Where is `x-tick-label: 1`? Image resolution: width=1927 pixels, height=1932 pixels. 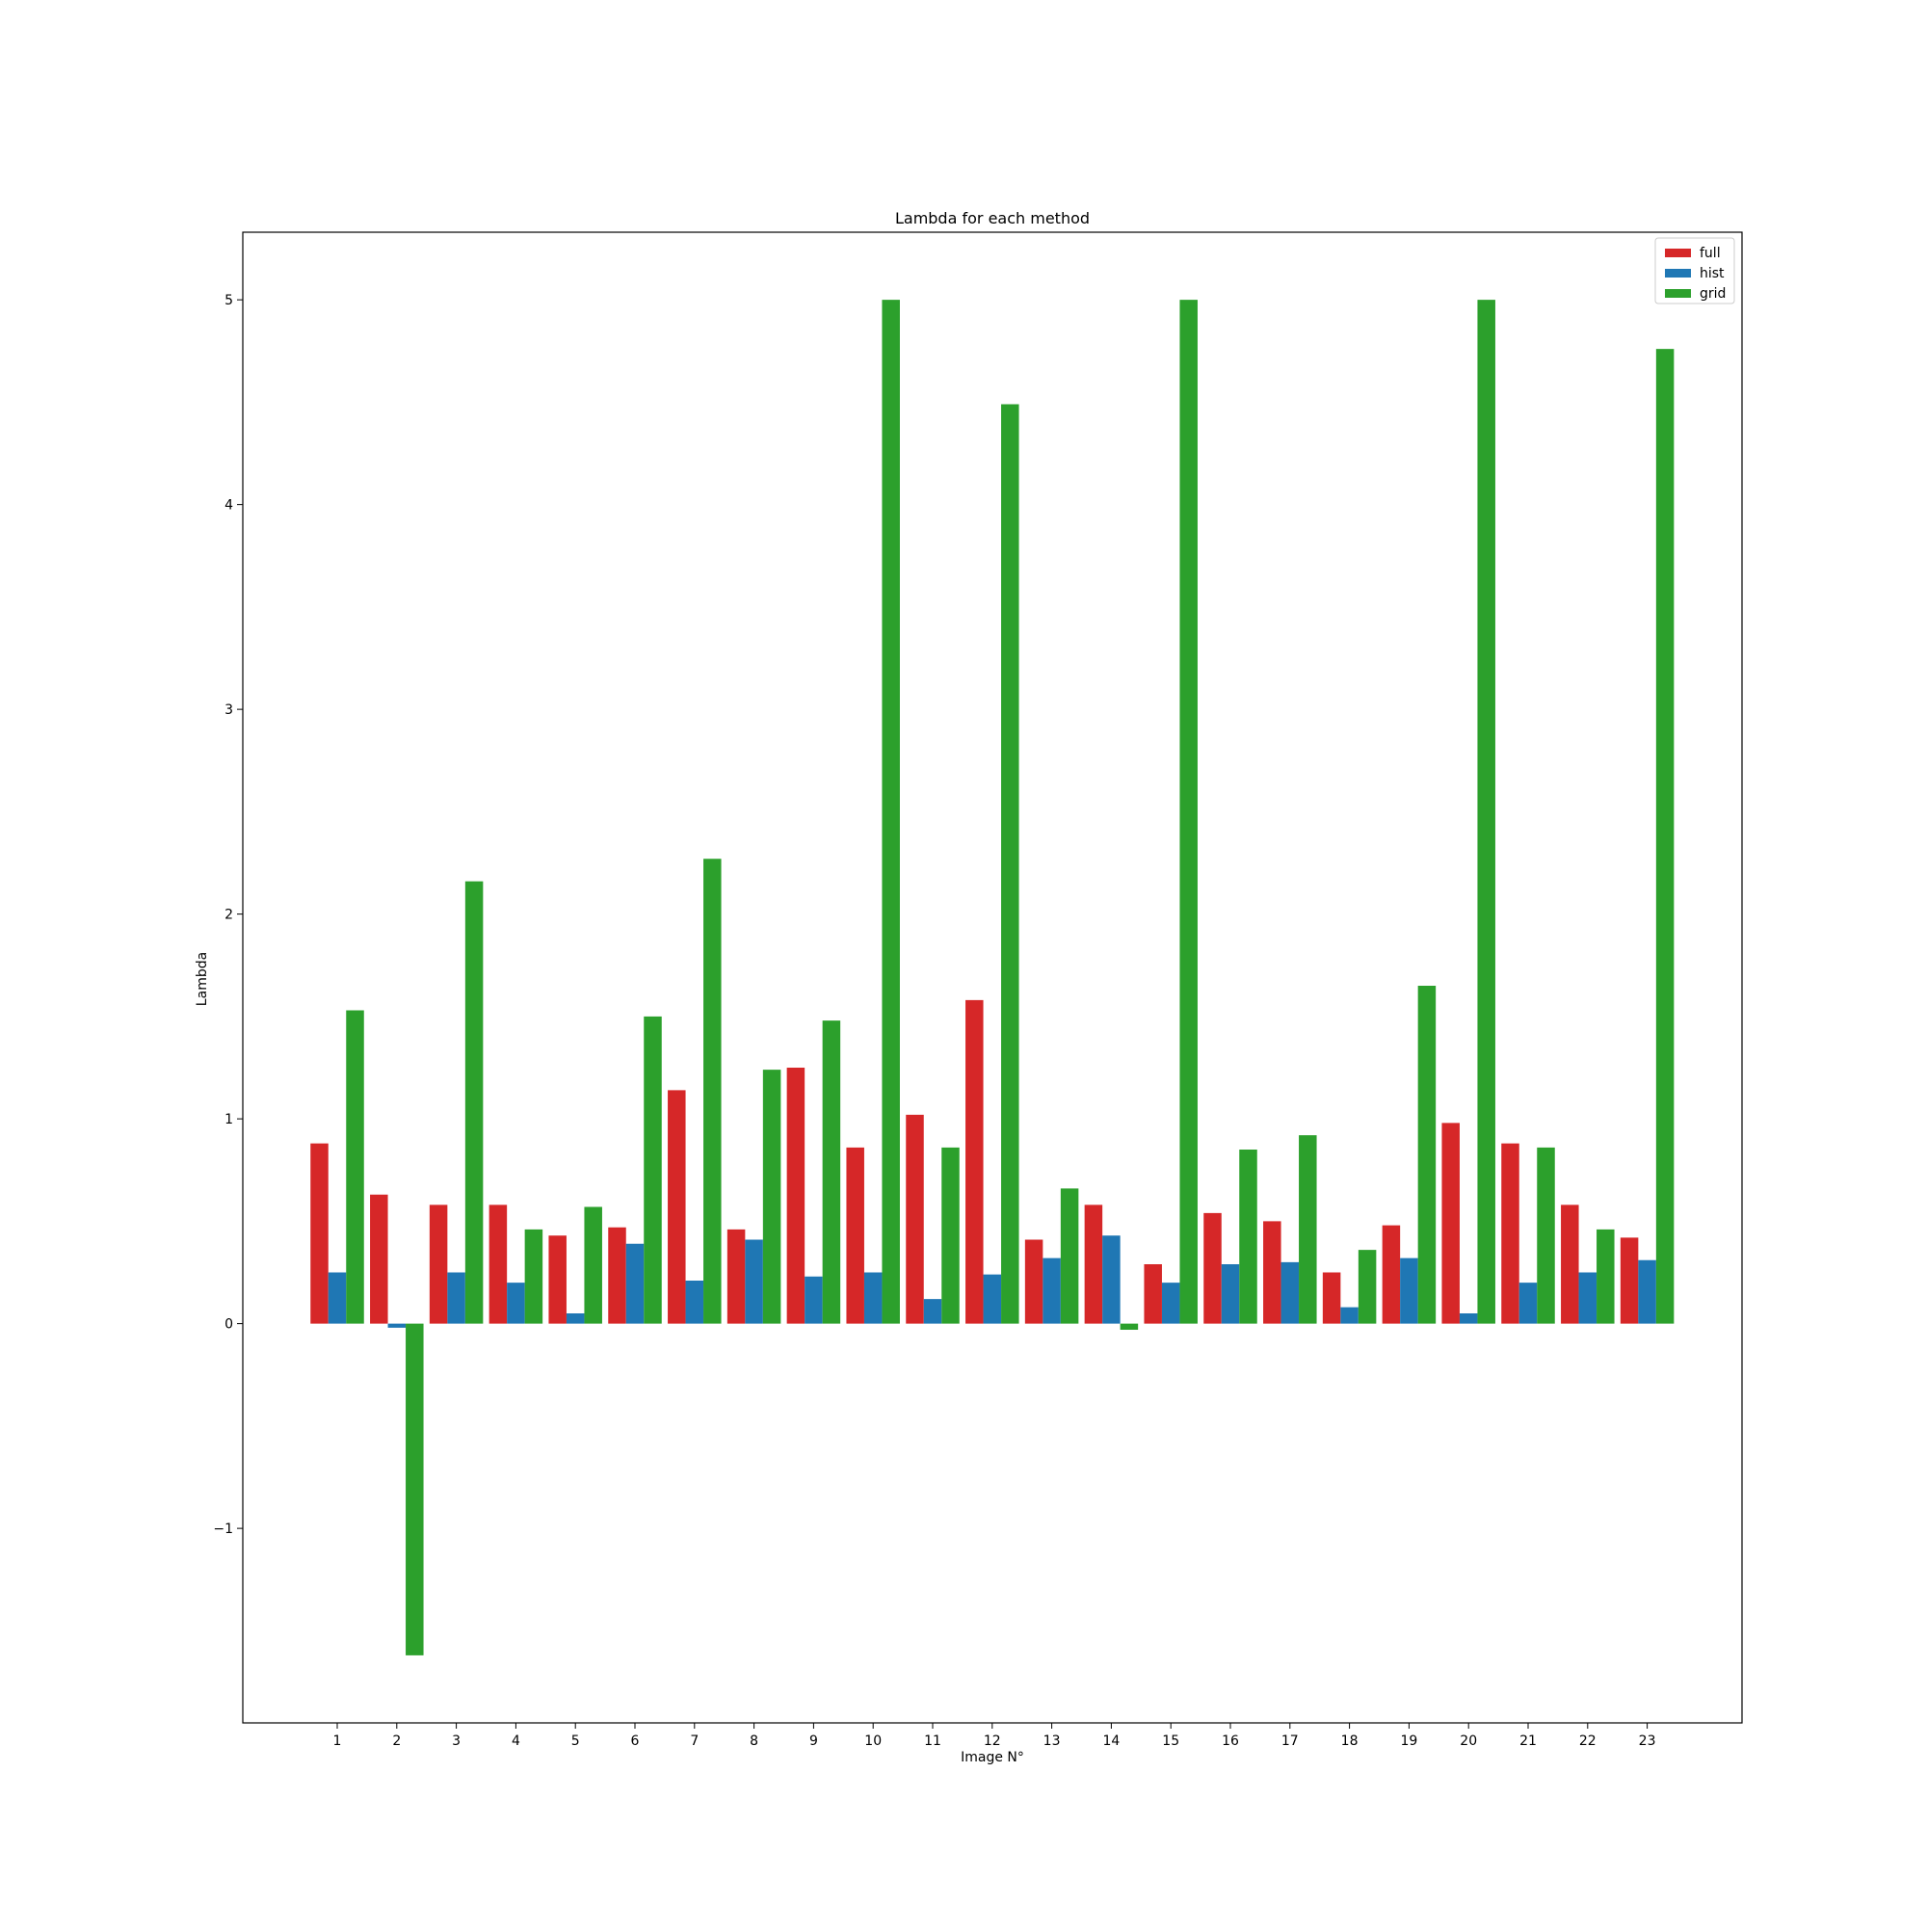 x-tick-label: 1 is located at coordinates (337, 1741).